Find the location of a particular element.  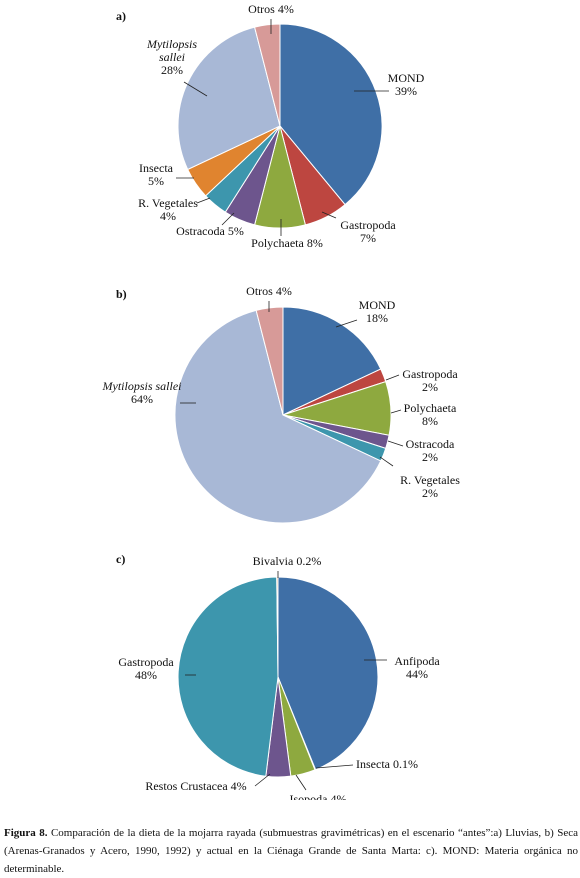

slice-label-insecta: Insecta 5% is located at coordinates (156, 174).